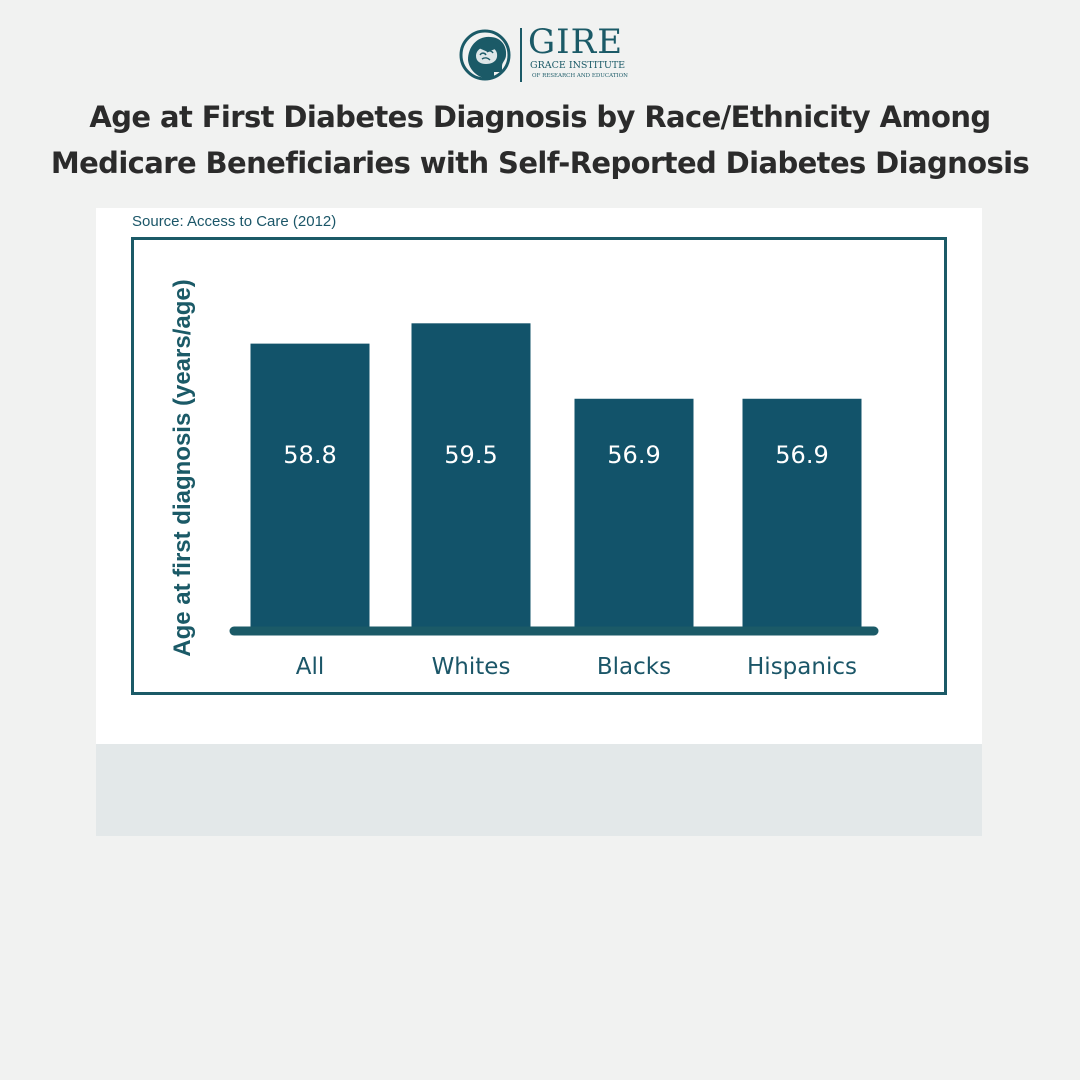  What do you see at coordinates (802, 667) in the screenshot?
I see `category-label-hispanics: Hispanics` at bounding box center [802, 667].